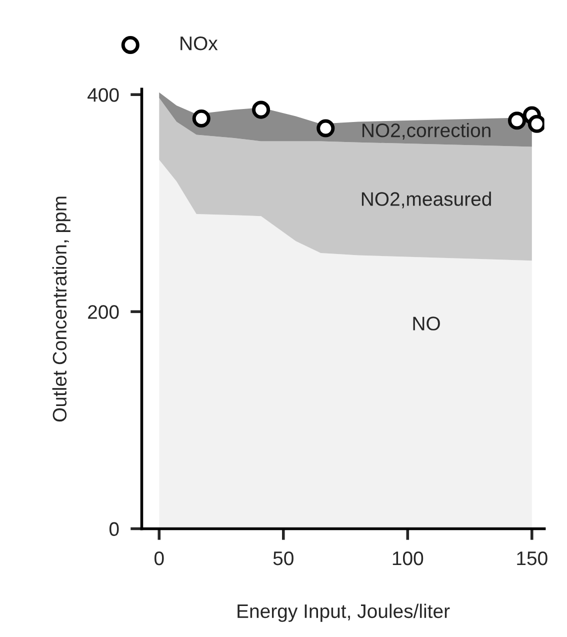  I want to click on x-tick-label: 150, so click(532, 558).